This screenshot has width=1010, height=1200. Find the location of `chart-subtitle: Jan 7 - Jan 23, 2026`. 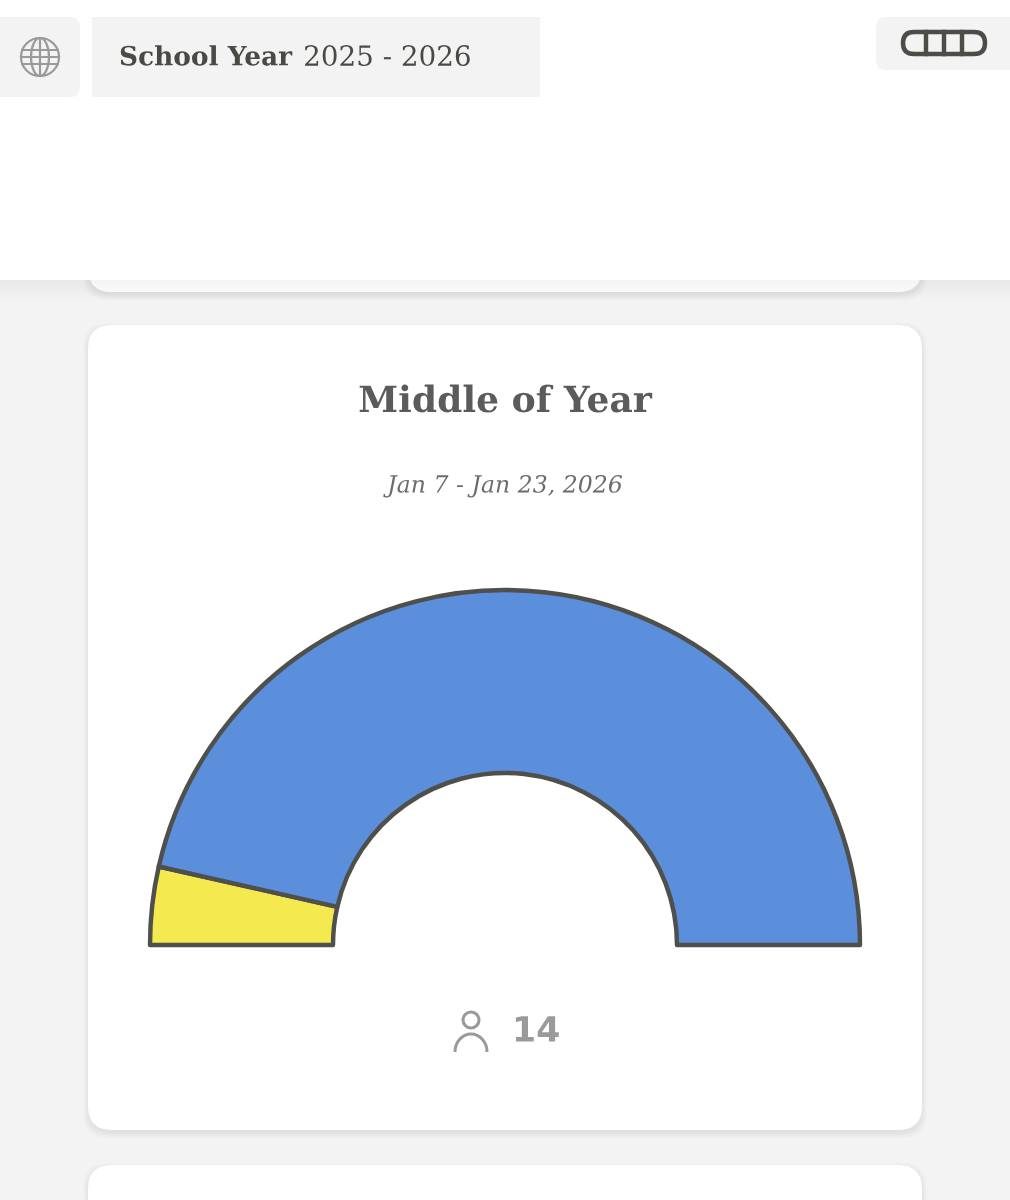

chart-subtitle: Jan 7 - Jan 23, 2026 is located at coordinates (503, 486).